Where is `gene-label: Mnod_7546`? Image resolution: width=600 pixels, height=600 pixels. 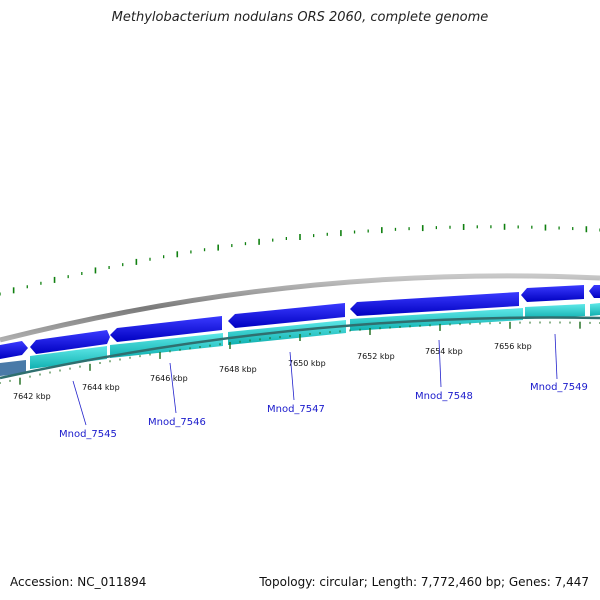
gene-label: Mnod_7546 is located at coordinates (177, 422).